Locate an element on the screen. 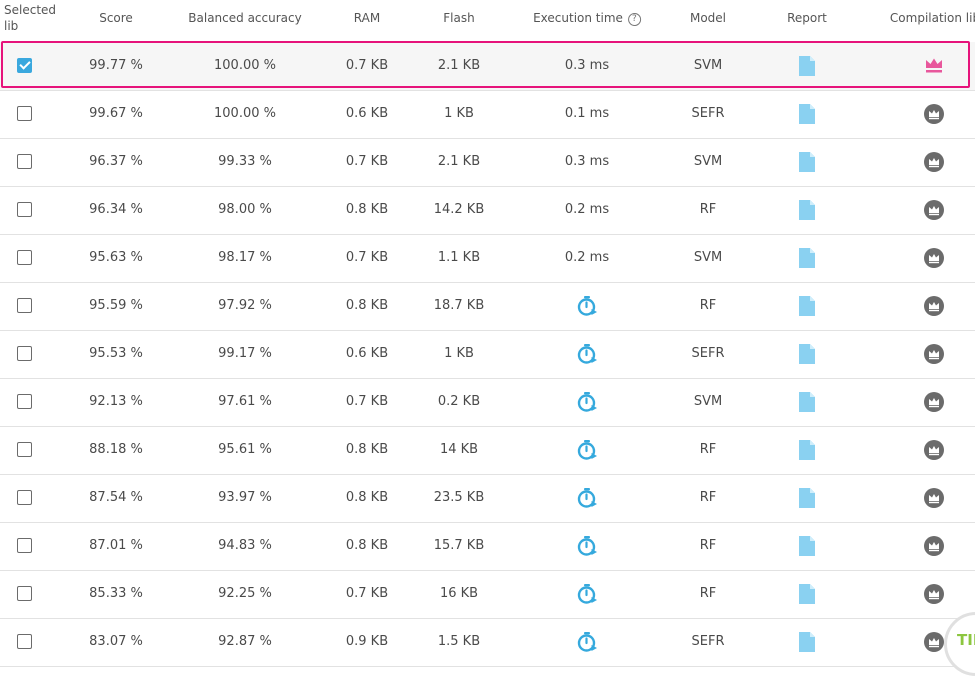 The image size is (975, 676). column-header-score: Score is located at coordinates (116, 18).